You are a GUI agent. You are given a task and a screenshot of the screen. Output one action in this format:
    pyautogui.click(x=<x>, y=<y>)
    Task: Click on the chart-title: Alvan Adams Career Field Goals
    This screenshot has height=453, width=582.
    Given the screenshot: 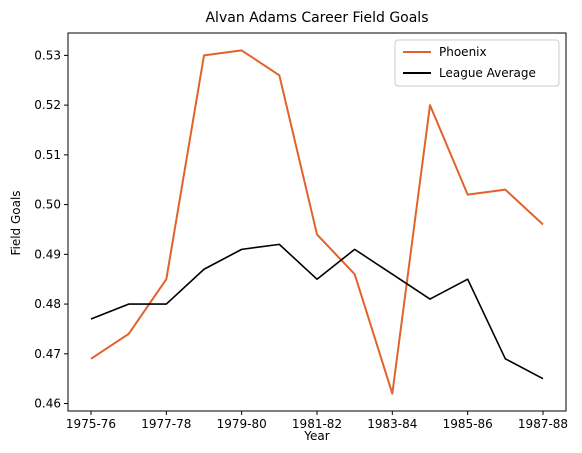 What is the action you would take?
    pyautogui.click(x=316, y=18)
    